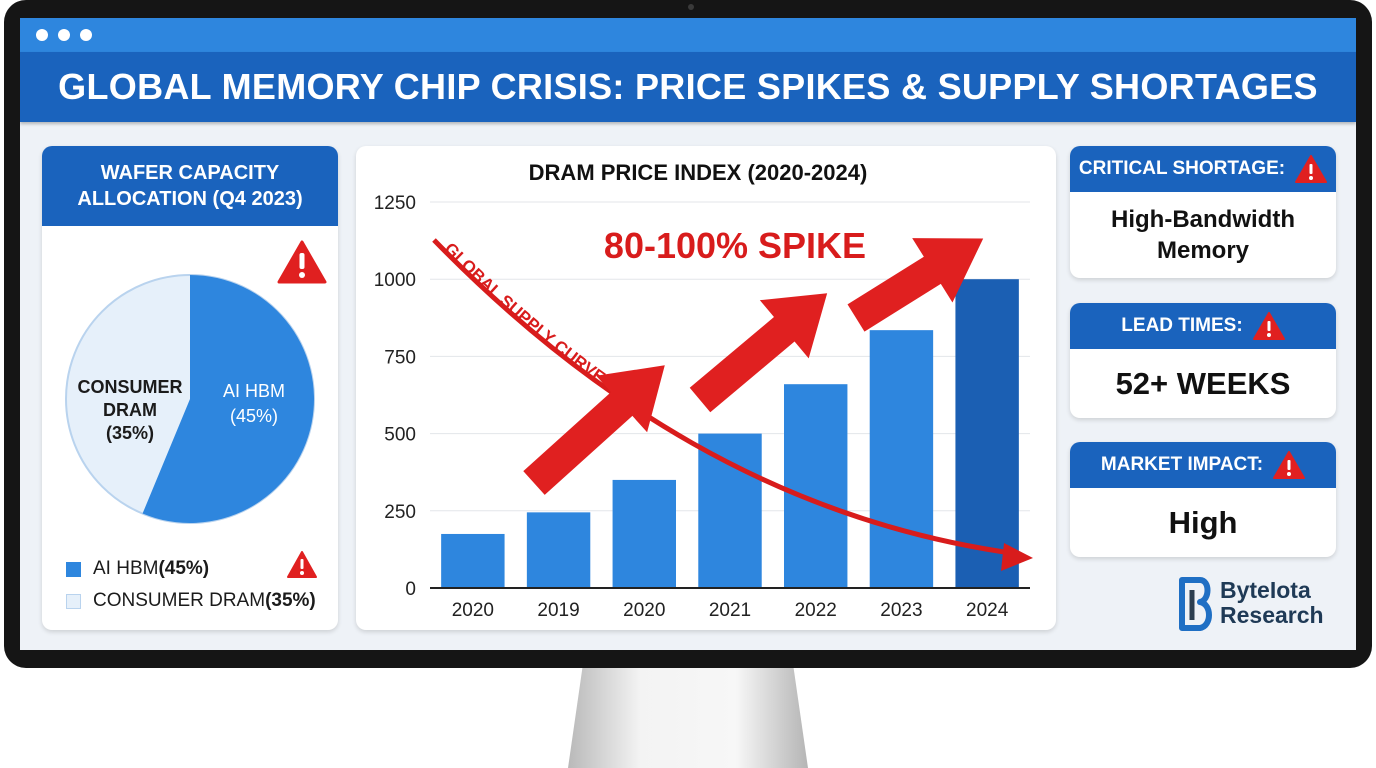 This screenshot has height=768, width=1376. I want to click on pie-slice-ai-hbm, so click(228, 399).